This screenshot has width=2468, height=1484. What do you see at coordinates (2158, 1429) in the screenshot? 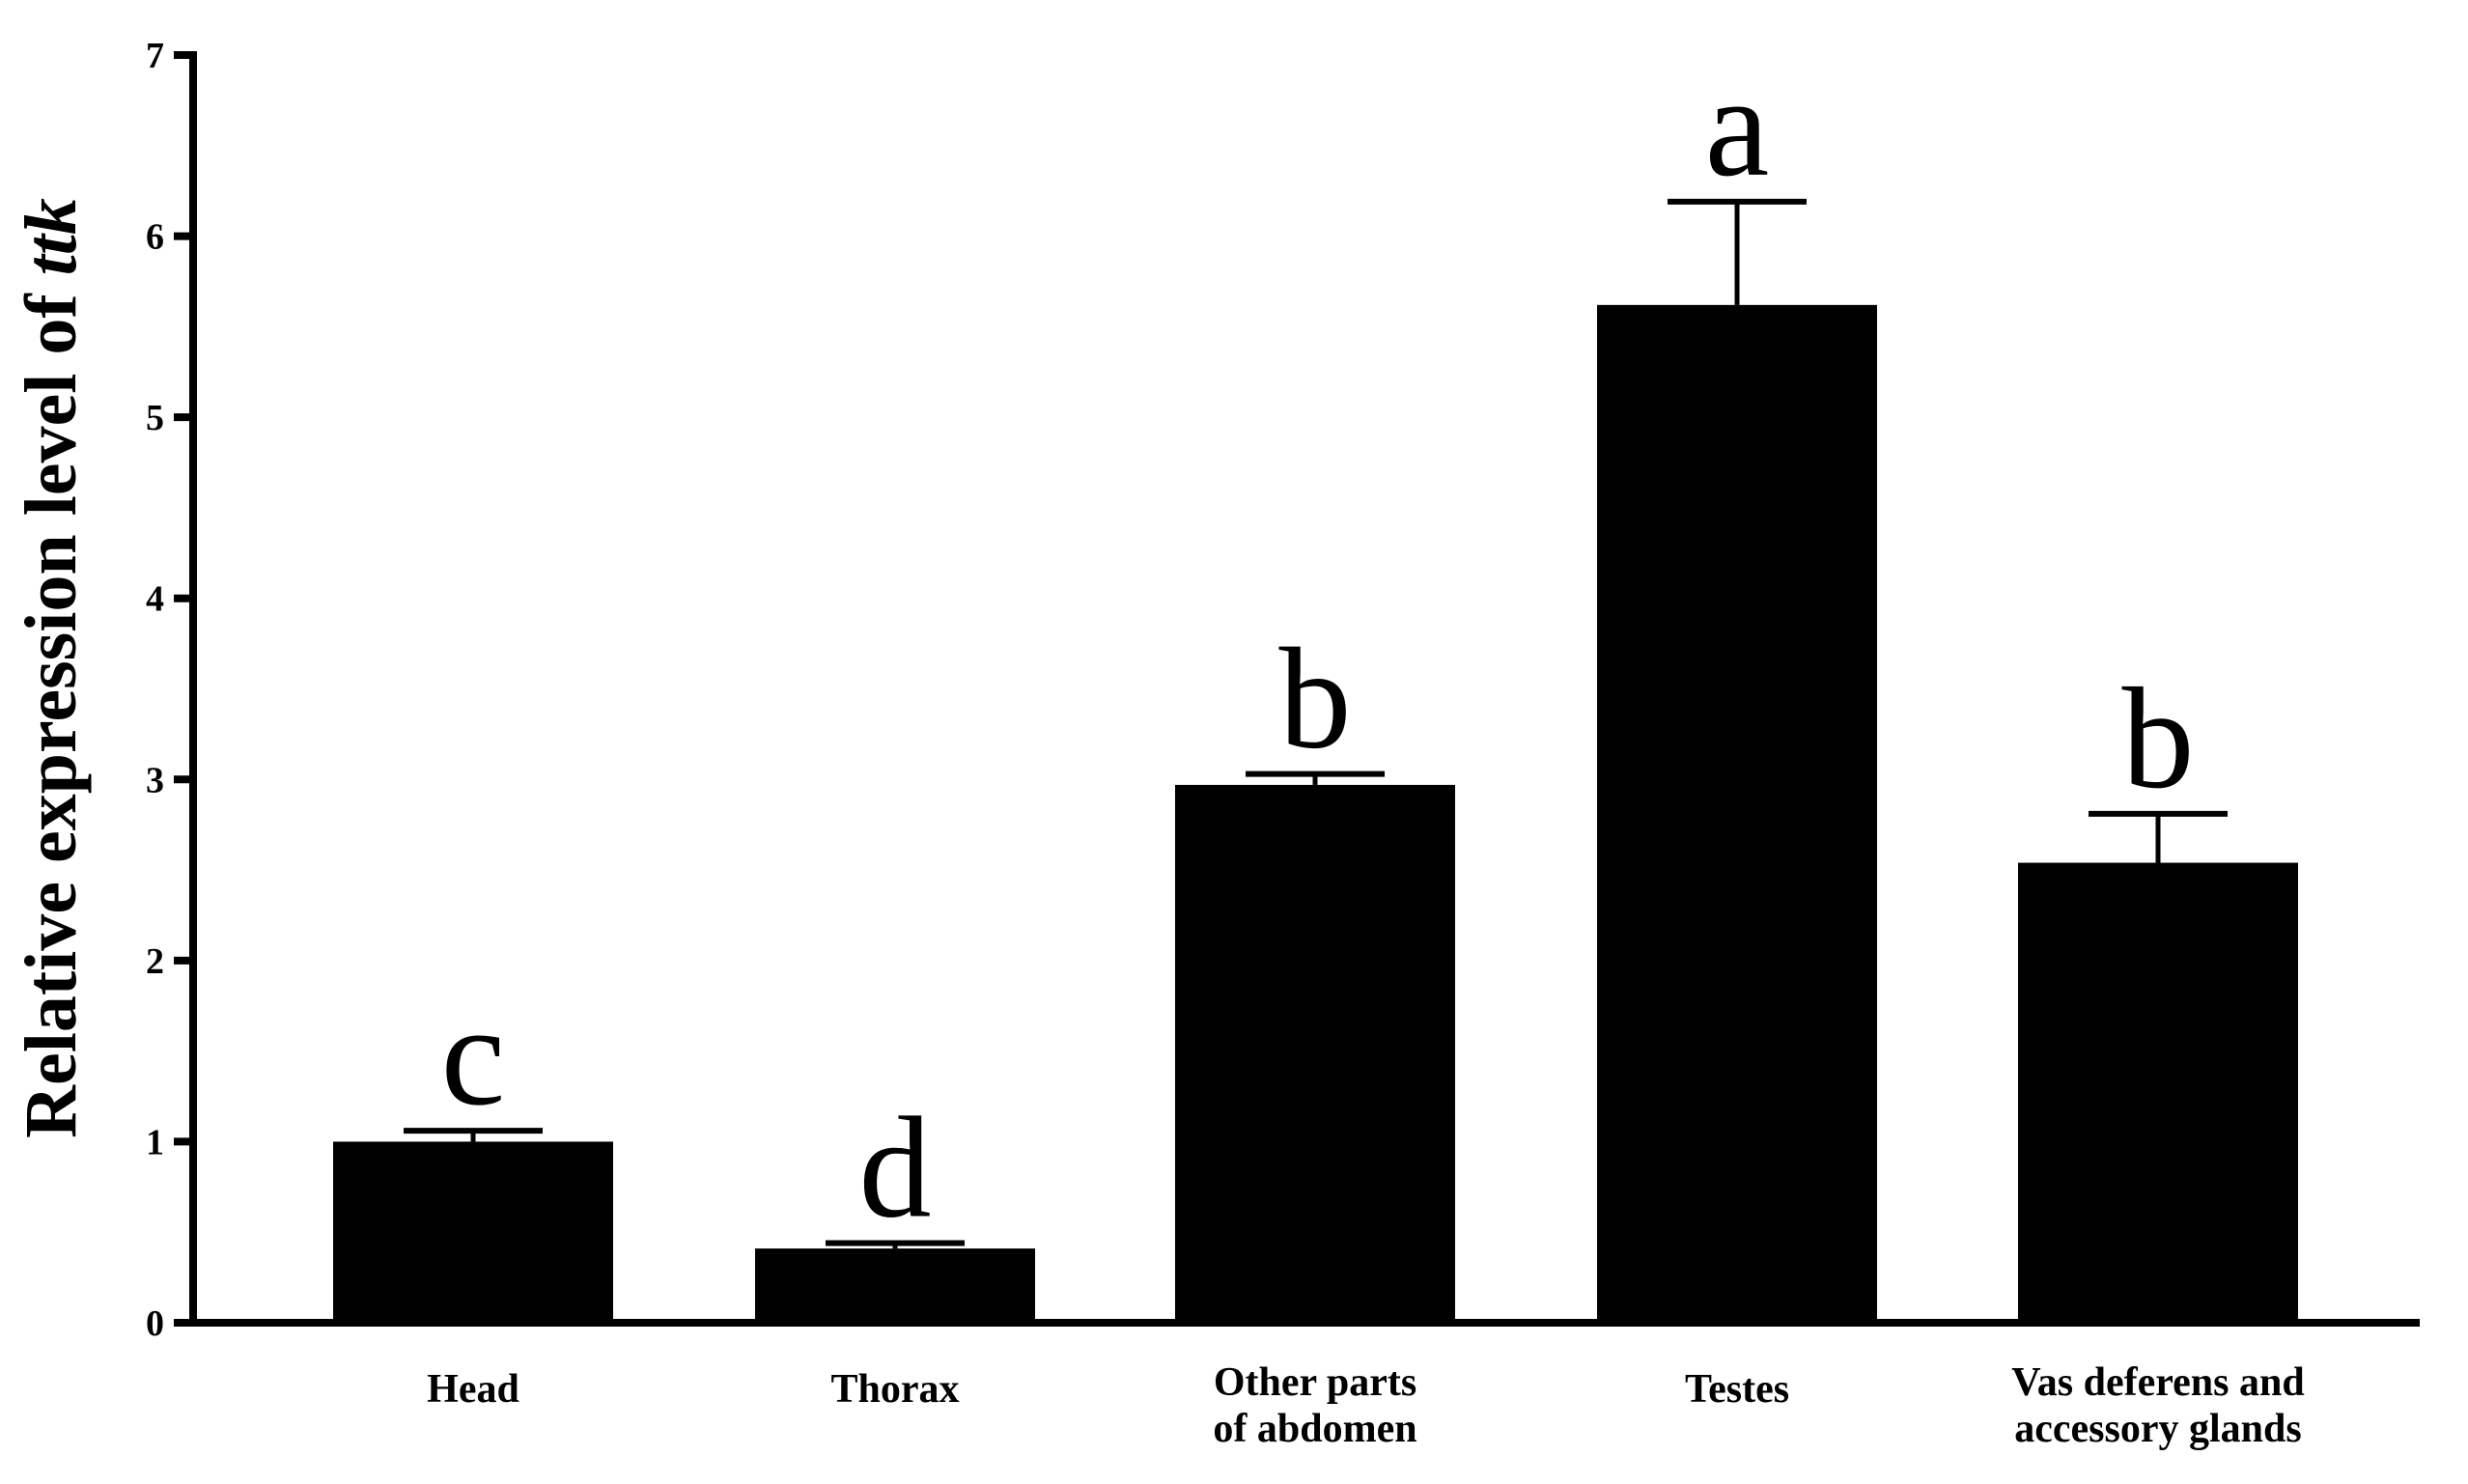
I see `x-category-label: accessory glands` at bounding box center [2158, 1429].